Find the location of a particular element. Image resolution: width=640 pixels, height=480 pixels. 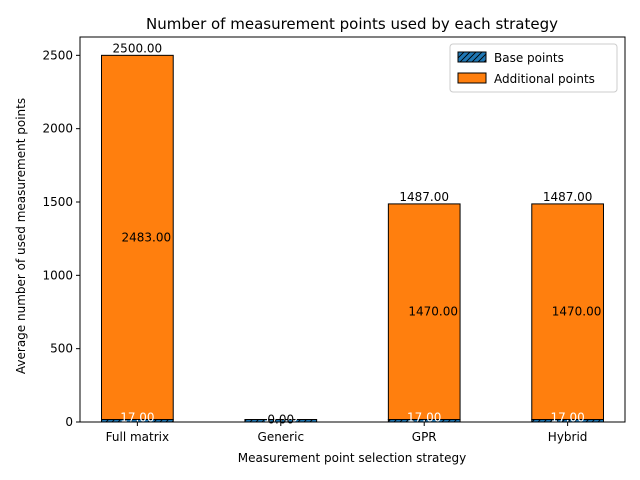

y-tick-label-2: 1000 is located at coordinates (57, 275).